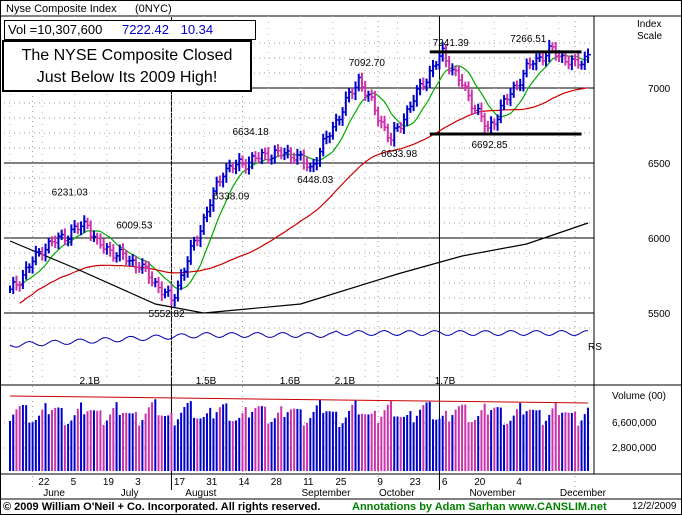 The height and width of the screenshot is (515, 682). What do you see at coordinates (55, 29) in the screenshot?
I see `volume-label: Vol =10,307,600` at bounding box center [55, 29].